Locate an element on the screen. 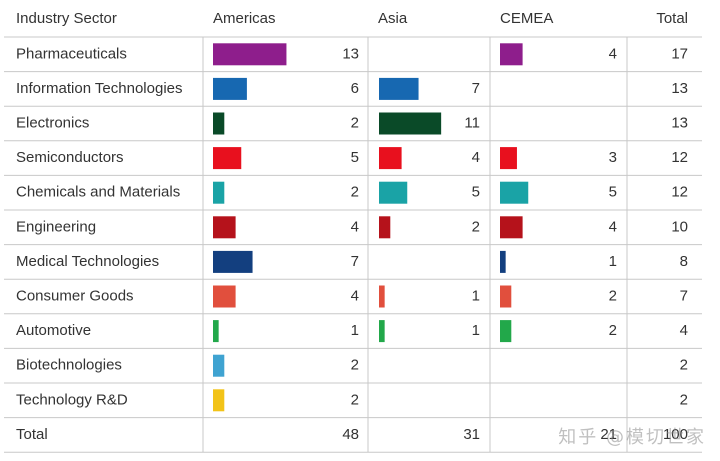  header-americas: Americas is located at coordinates (244, 18).